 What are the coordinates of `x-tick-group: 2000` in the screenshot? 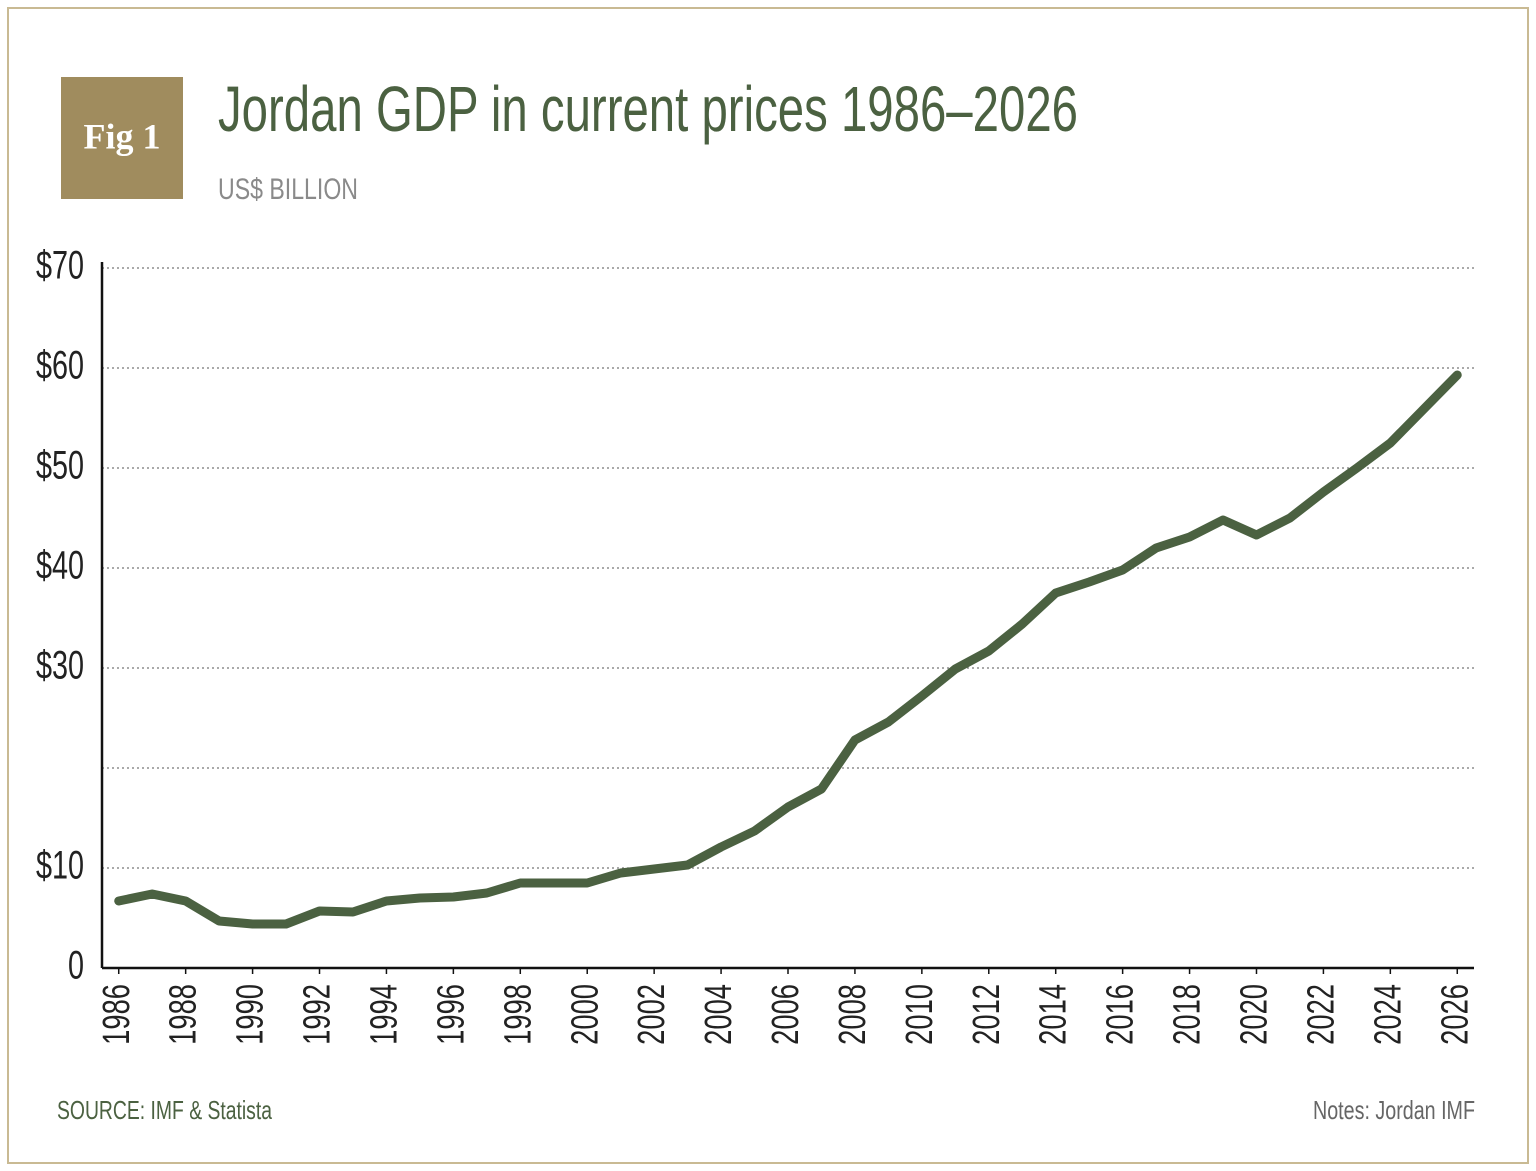 It's located at (585, 1014).